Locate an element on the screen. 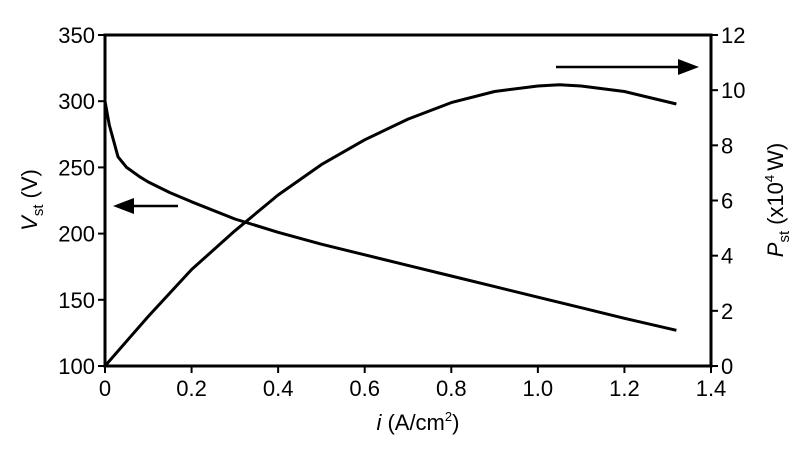  y-left-tick-label: 150 is located at coordinates (76, 300).